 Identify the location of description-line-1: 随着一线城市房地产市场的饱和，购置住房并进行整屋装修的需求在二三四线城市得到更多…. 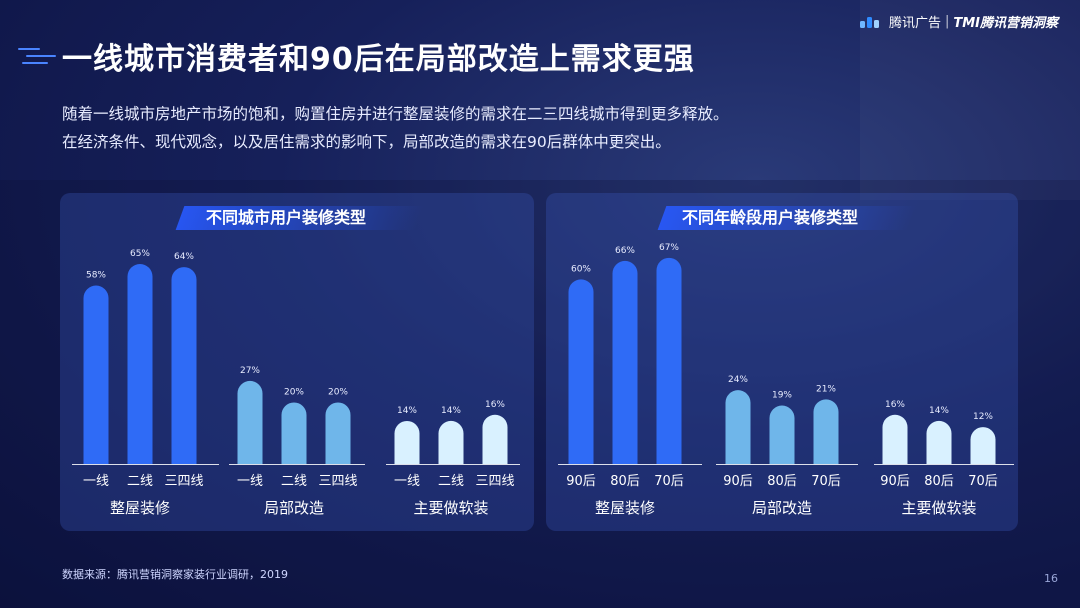
(395, 114).